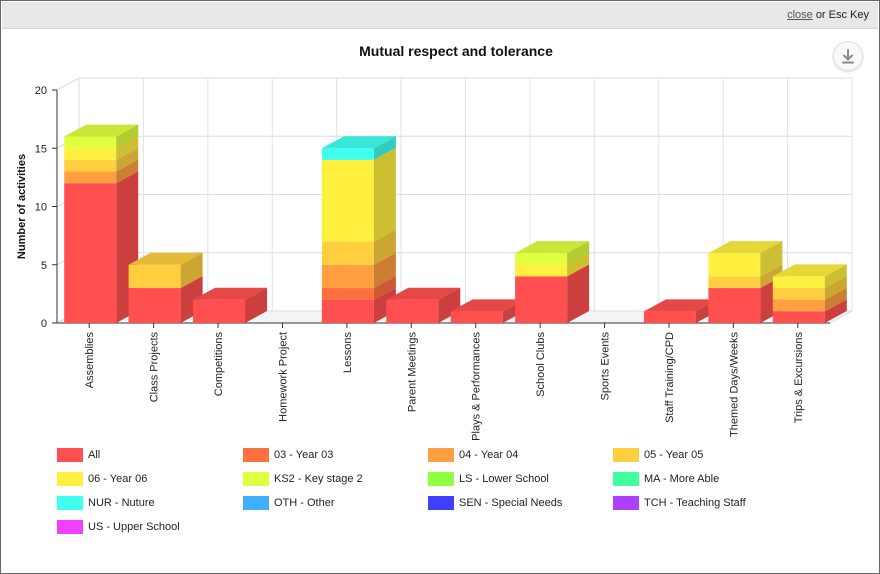 The image size is (880, 574). What do you see at coordinates (489, 455) in the screenshot?
I see `legend-label: 04 - Year 04` at bounding box center [489, 455].